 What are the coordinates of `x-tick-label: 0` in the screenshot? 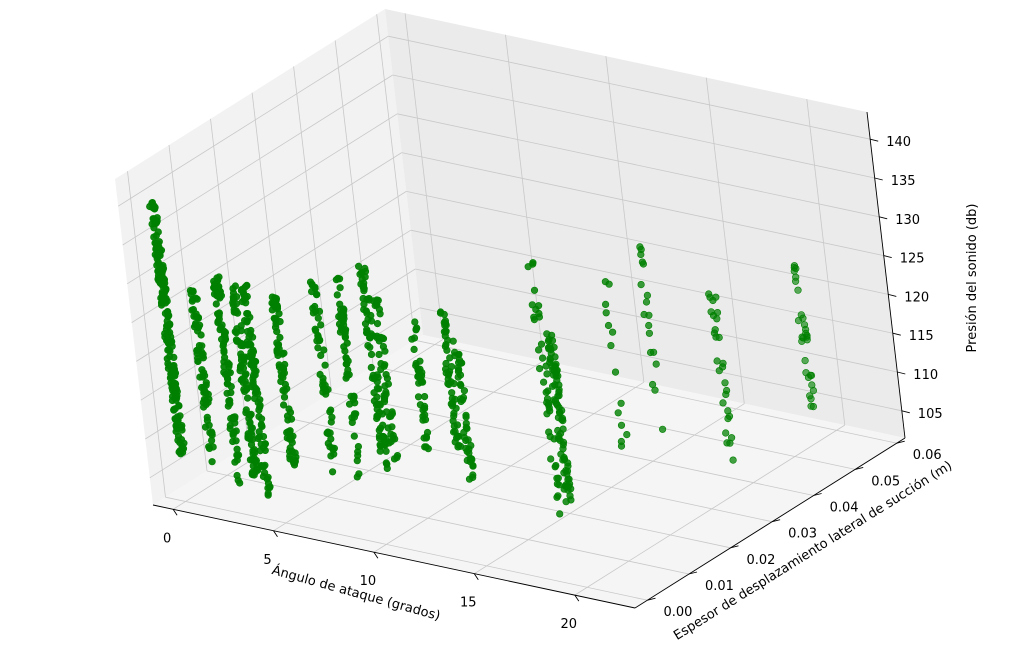 It's located at (167, 538).